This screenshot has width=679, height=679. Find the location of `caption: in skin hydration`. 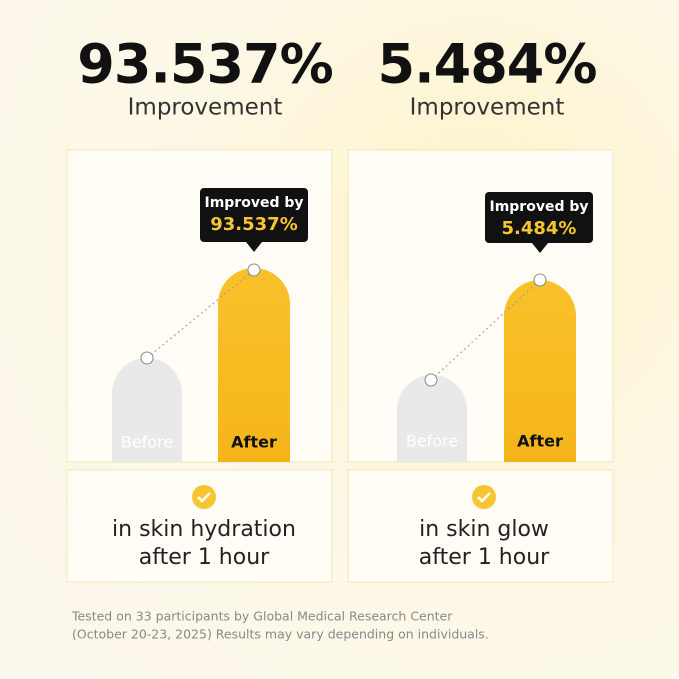

caption: in skin hydration is located at coordinates (204, 529).